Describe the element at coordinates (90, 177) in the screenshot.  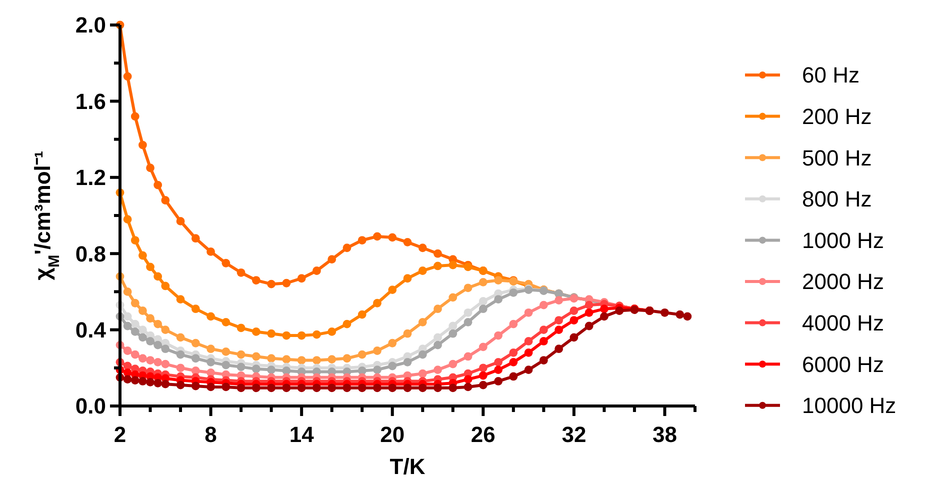
I see `y-tick-label: 1.2` at that location.